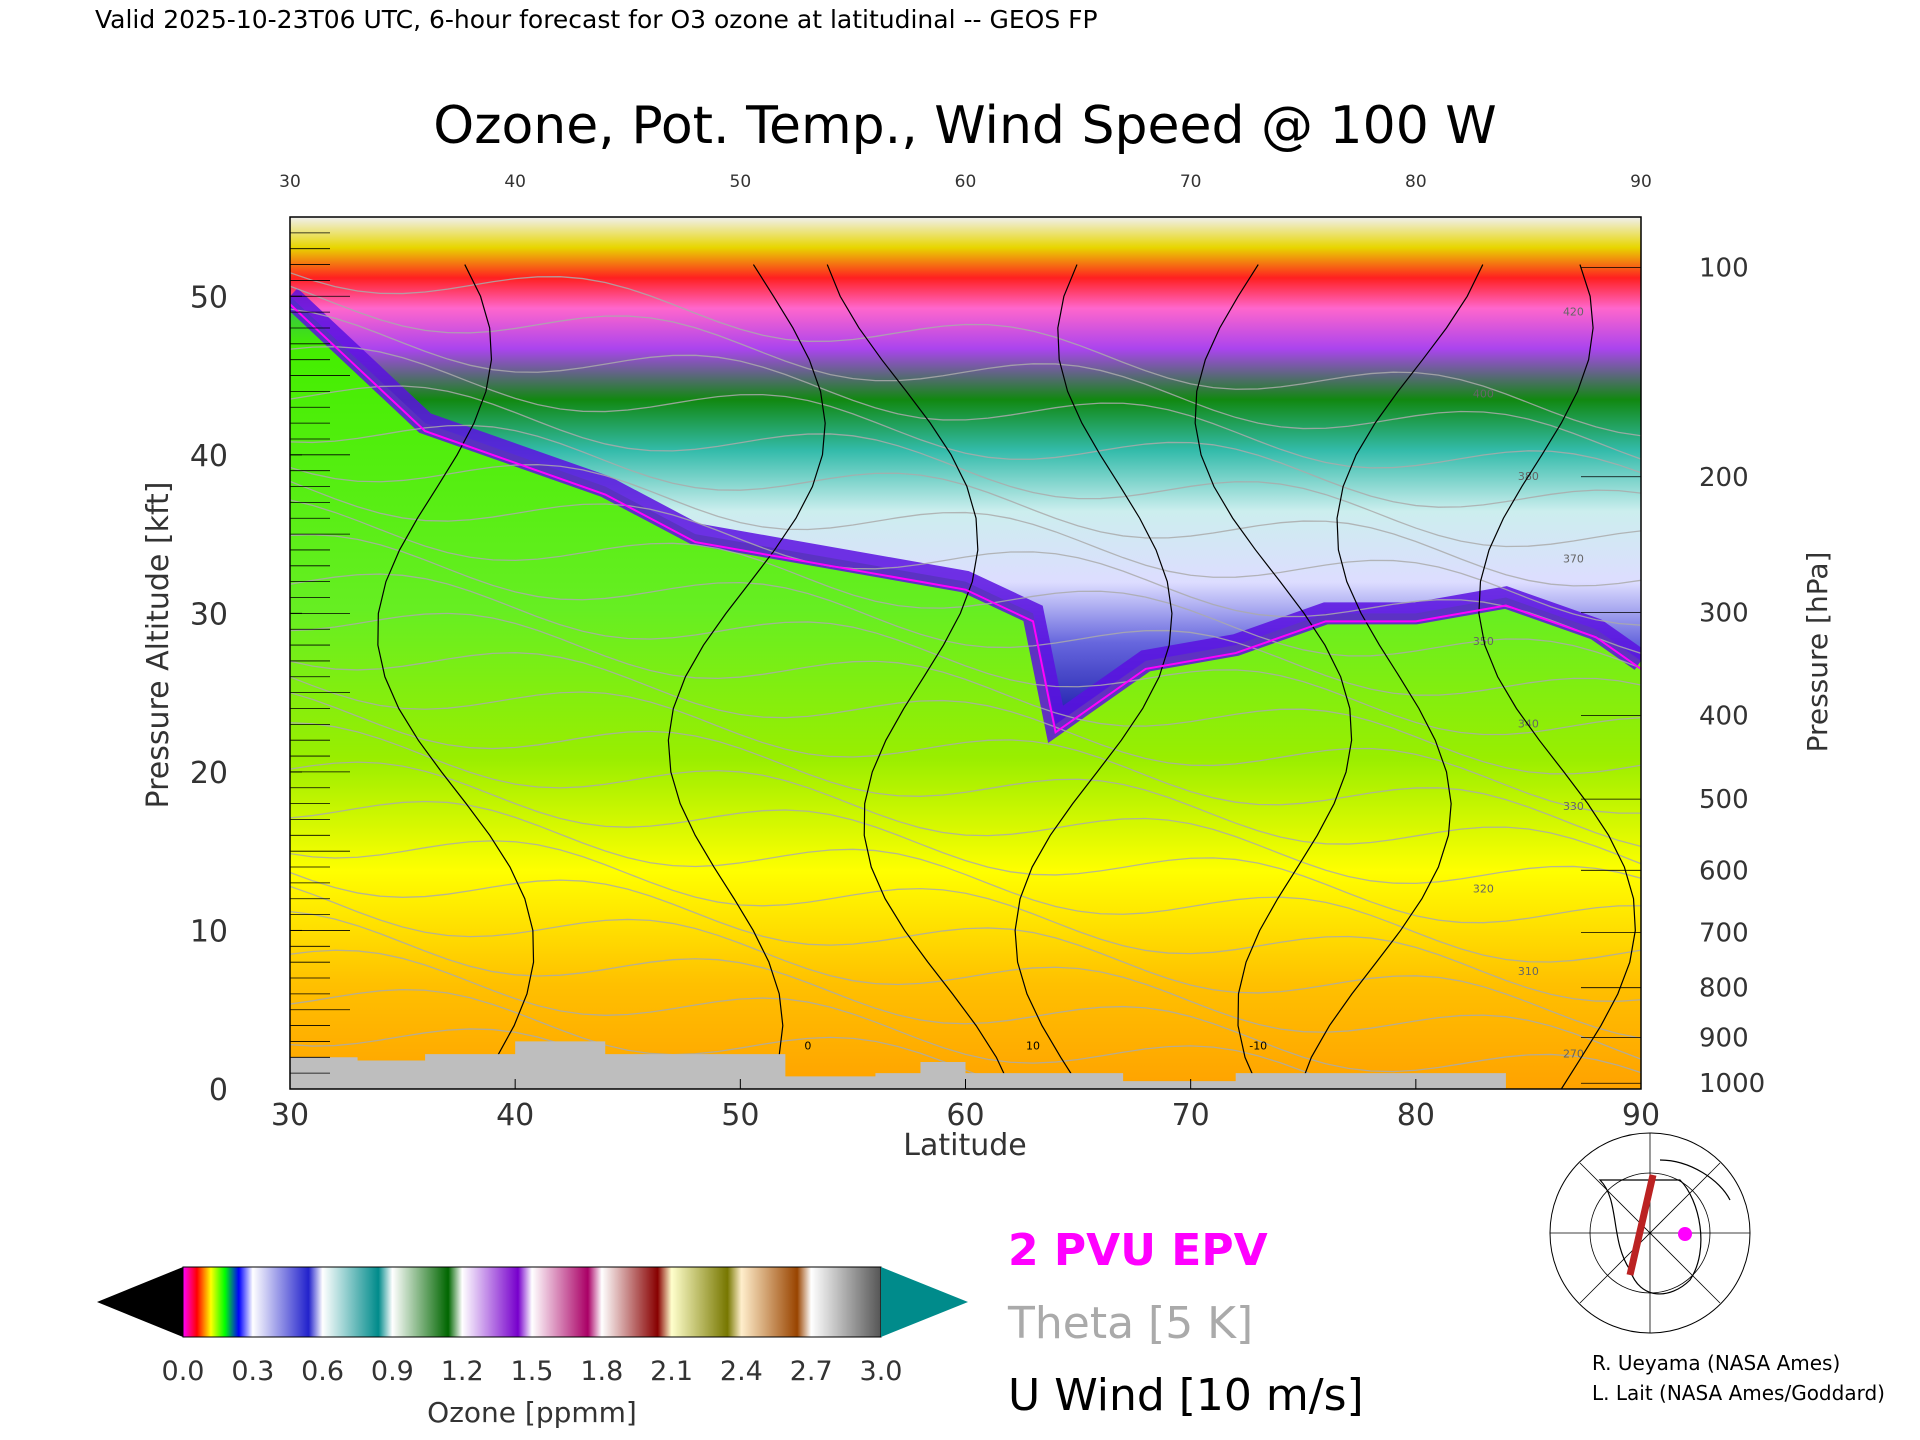  Describe the element at coordinates (1528, 971) in the screenshot. I see `theta-label: 310` at that location.